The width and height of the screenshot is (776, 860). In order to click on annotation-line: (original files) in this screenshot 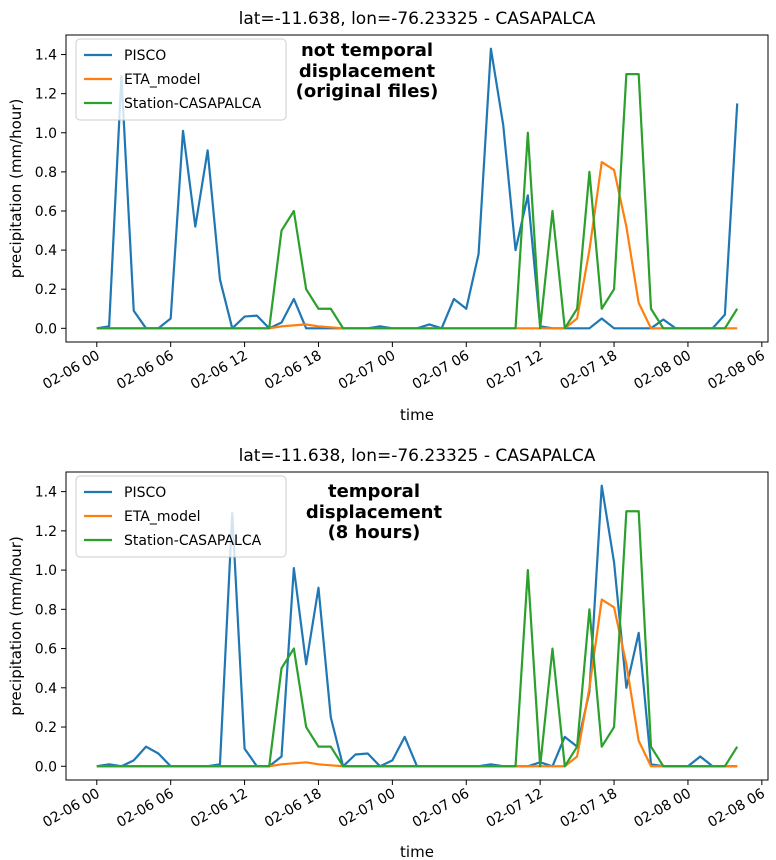, I will do `click(367, 91)`.